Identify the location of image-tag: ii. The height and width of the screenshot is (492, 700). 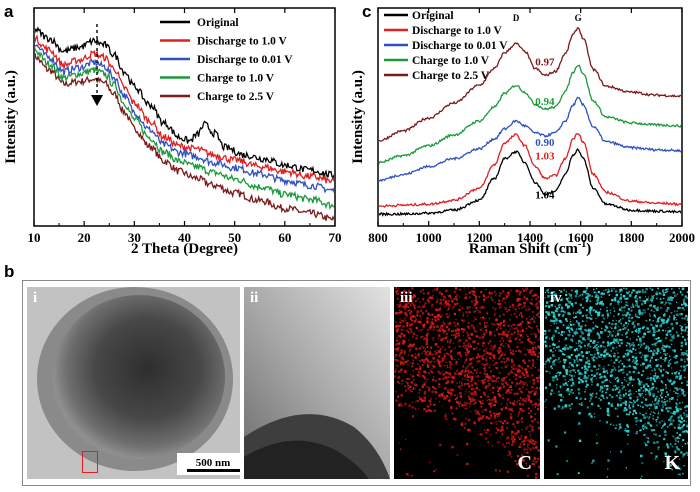
(254, 298).